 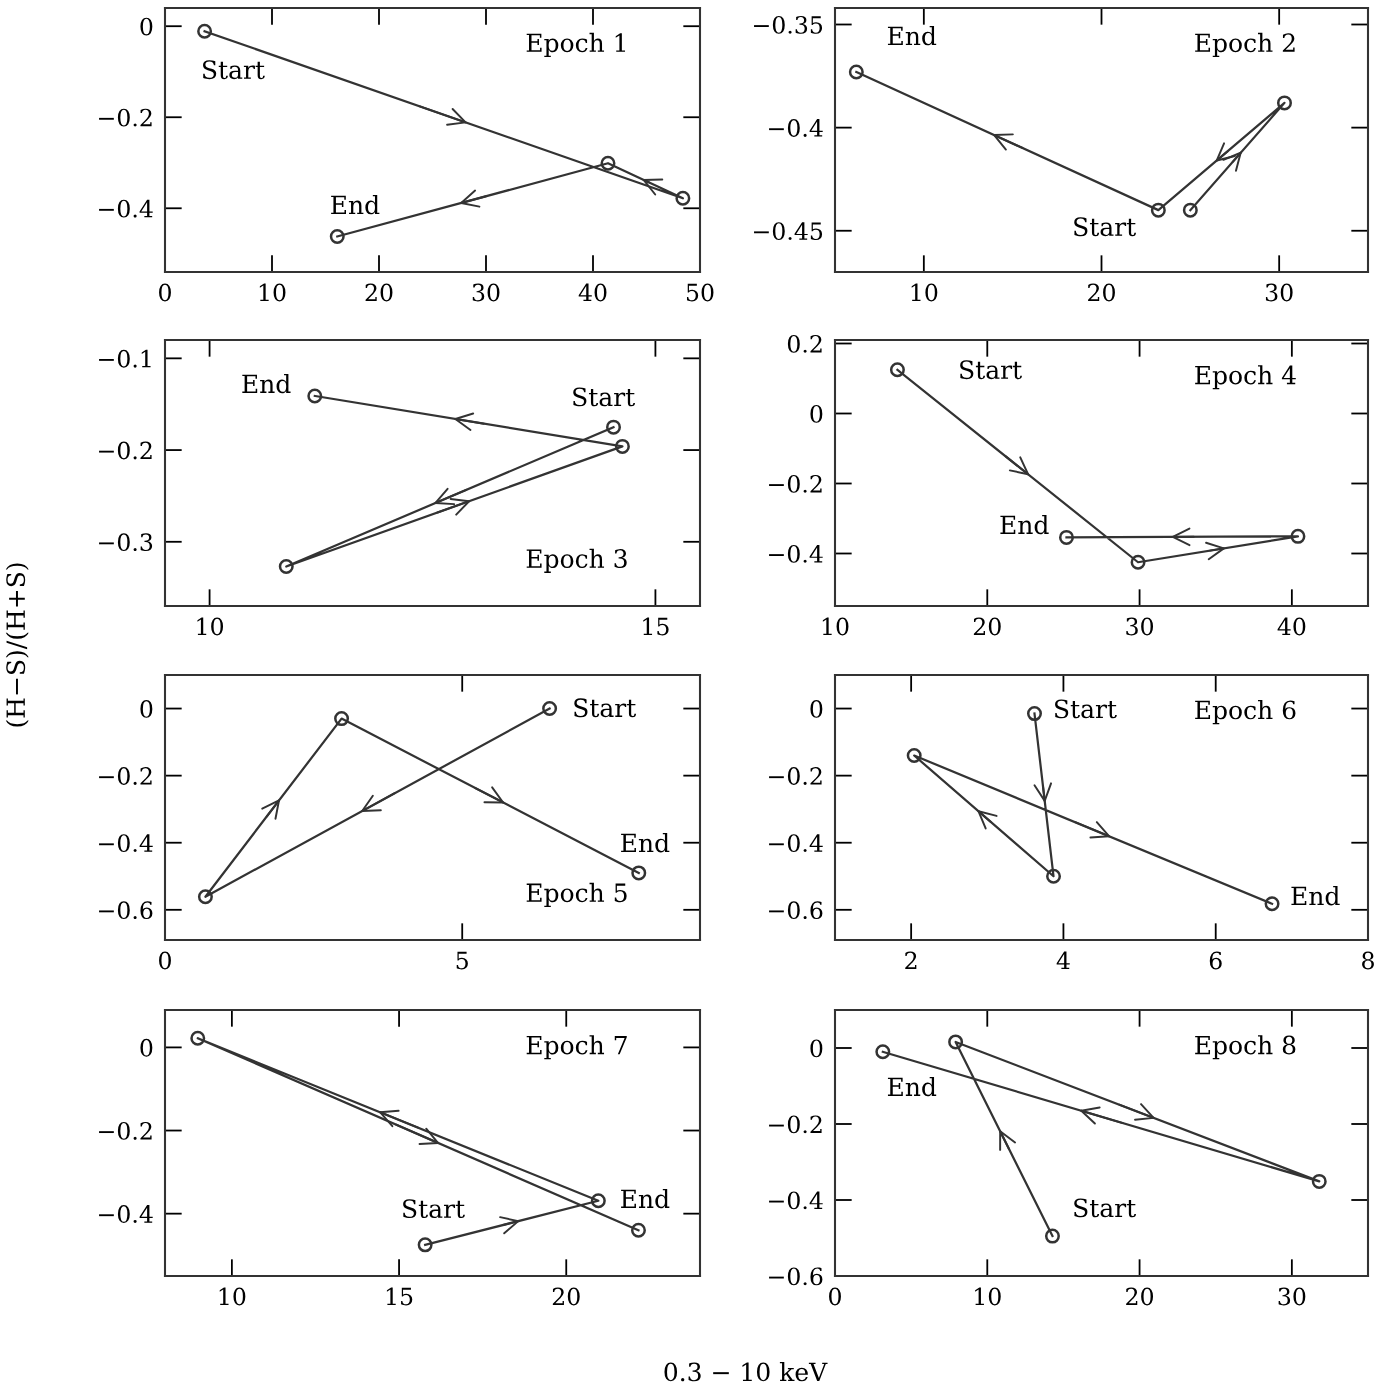 I want to click on x-tick-label: 8, so click(x=1368, y=960).